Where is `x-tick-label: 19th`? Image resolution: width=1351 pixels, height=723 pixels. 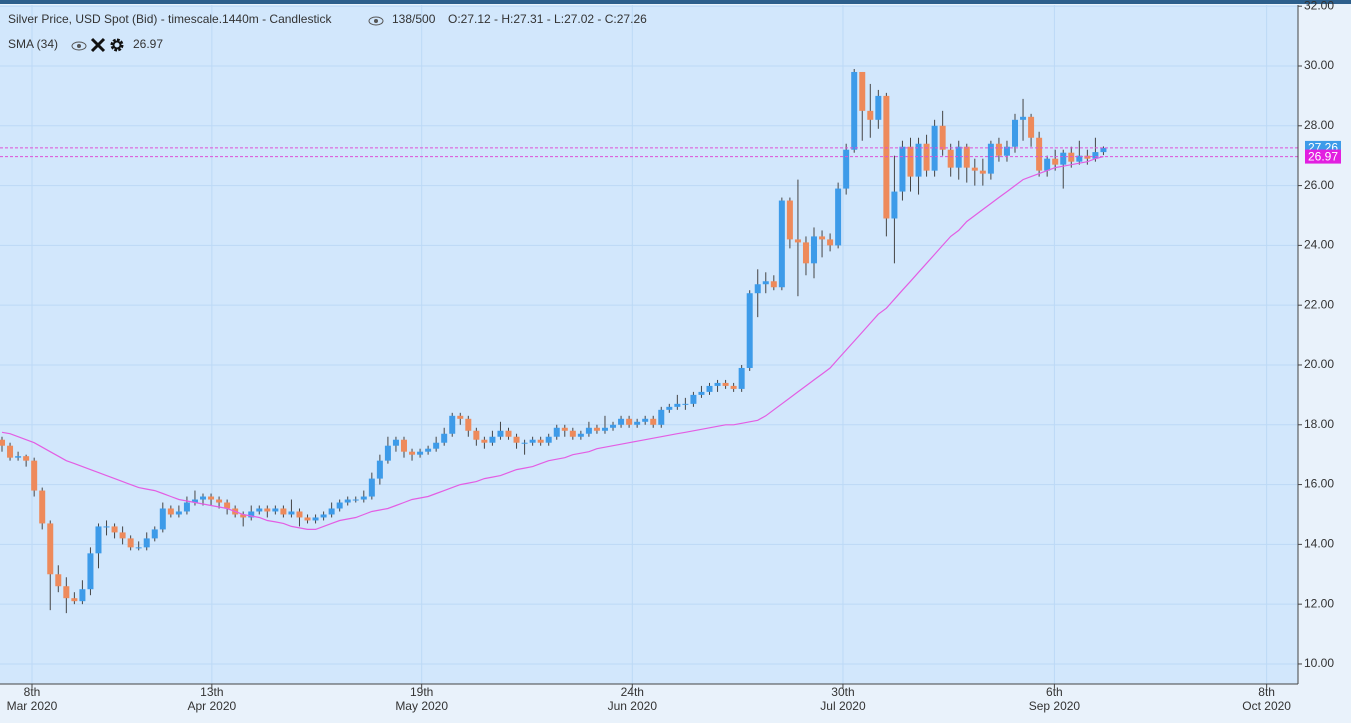
x-tick-label: 19th is located at coordinates (421, 692).